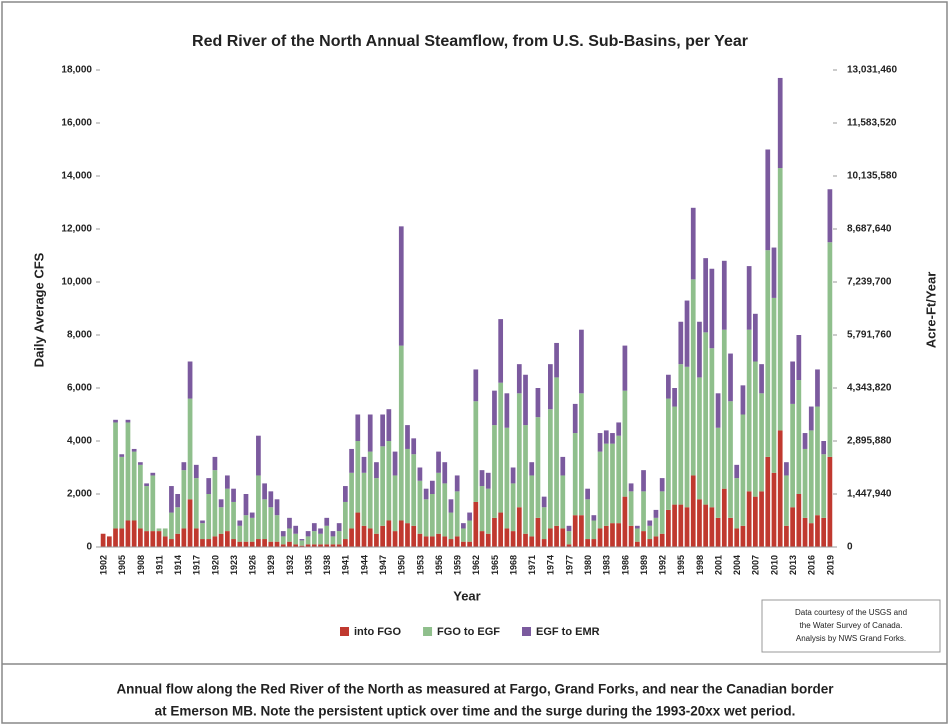 This screenshot has width=949, height=725. What do you see at coordinates (420, 565) in the screenshot?
I see `x-tick-label: 1953` at bounding box center [420, 565].